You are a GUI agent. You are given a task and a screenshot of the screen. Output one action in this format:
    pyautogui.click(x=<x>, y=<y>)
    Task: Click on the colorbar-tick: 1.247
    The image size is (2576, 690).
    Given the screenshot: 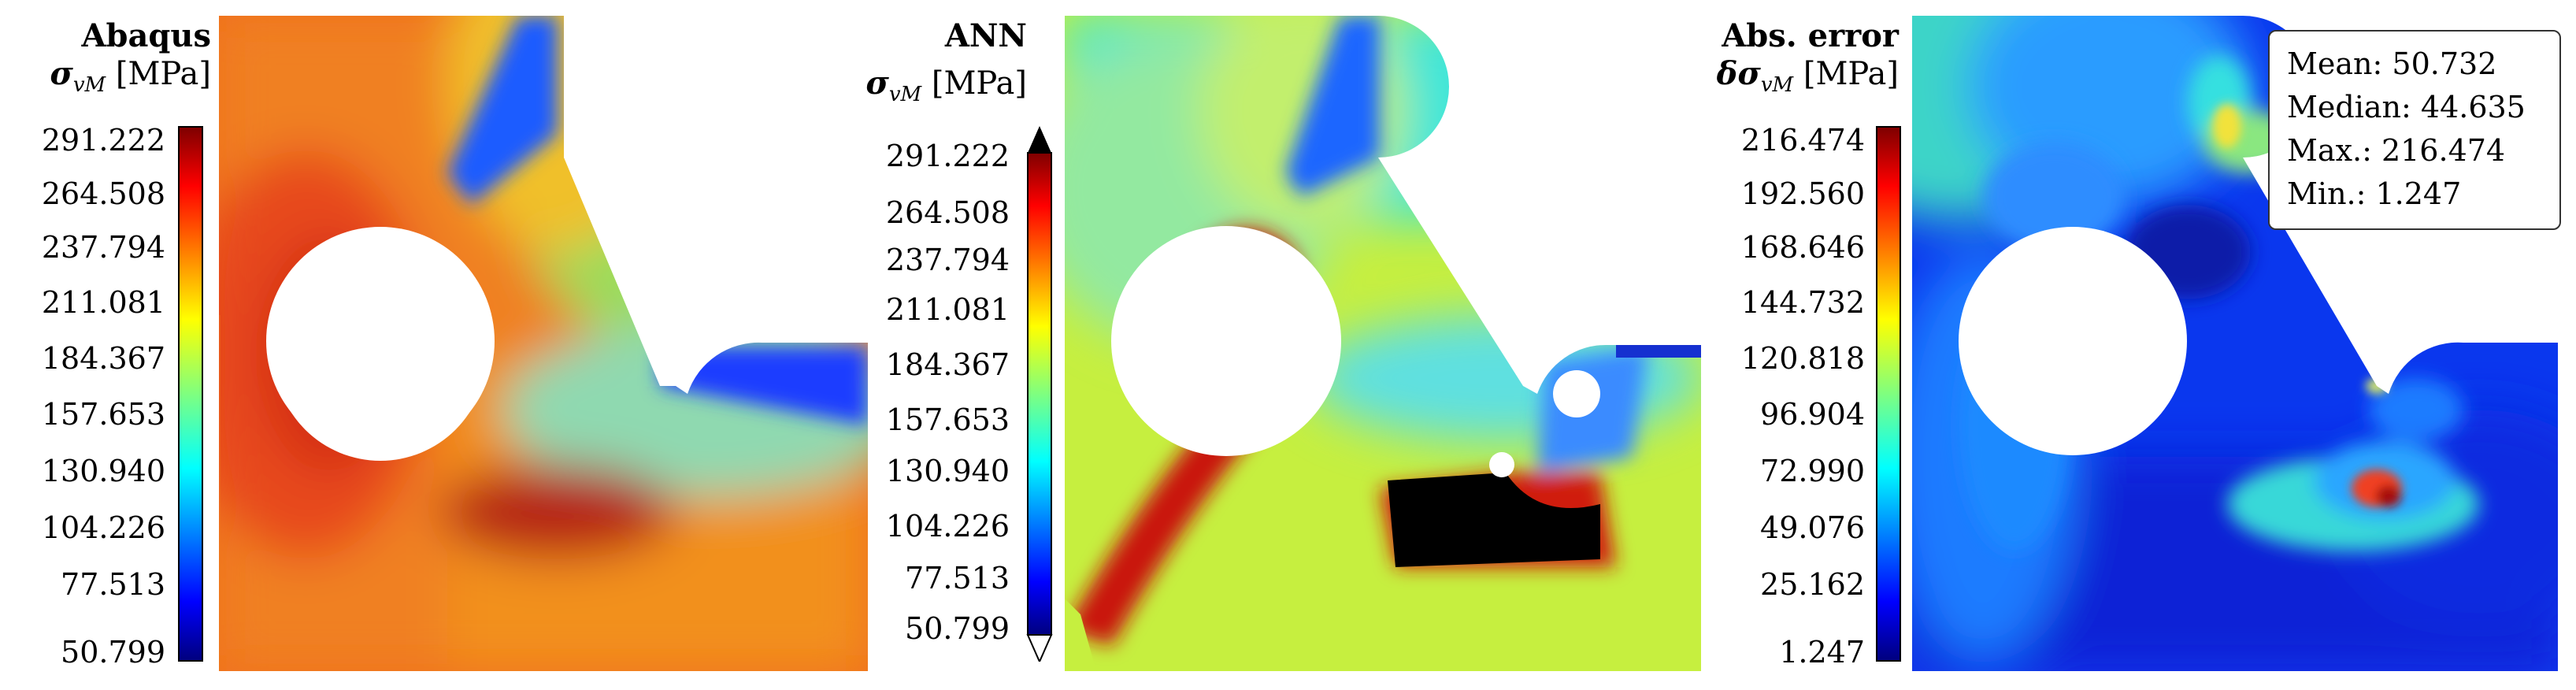 What is the action you would take?
    pyautogui.click(x=1822, y=653)
    